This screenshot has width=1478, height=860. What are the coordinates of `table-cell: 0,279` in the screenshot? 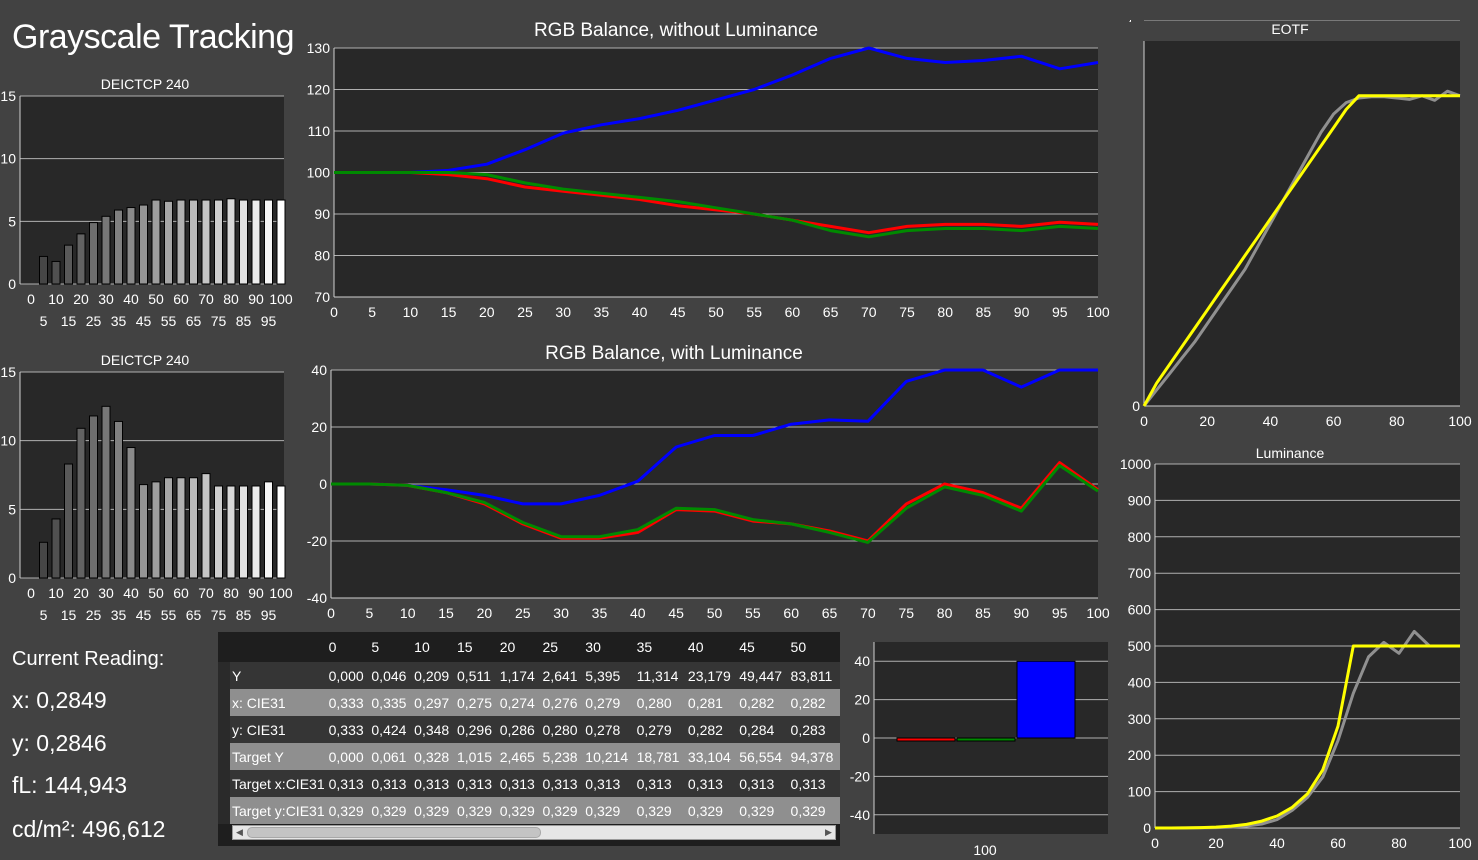 It's located at (660, 729).